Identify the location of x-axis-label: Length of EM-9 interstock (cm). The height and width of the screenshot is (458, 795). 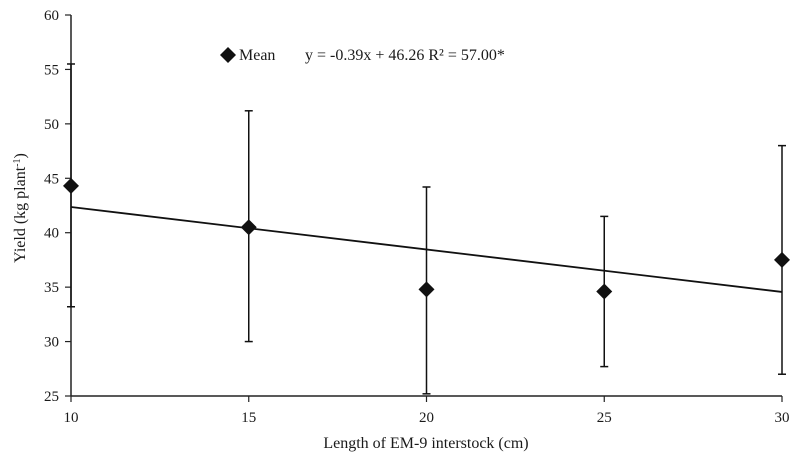
(425, 443).